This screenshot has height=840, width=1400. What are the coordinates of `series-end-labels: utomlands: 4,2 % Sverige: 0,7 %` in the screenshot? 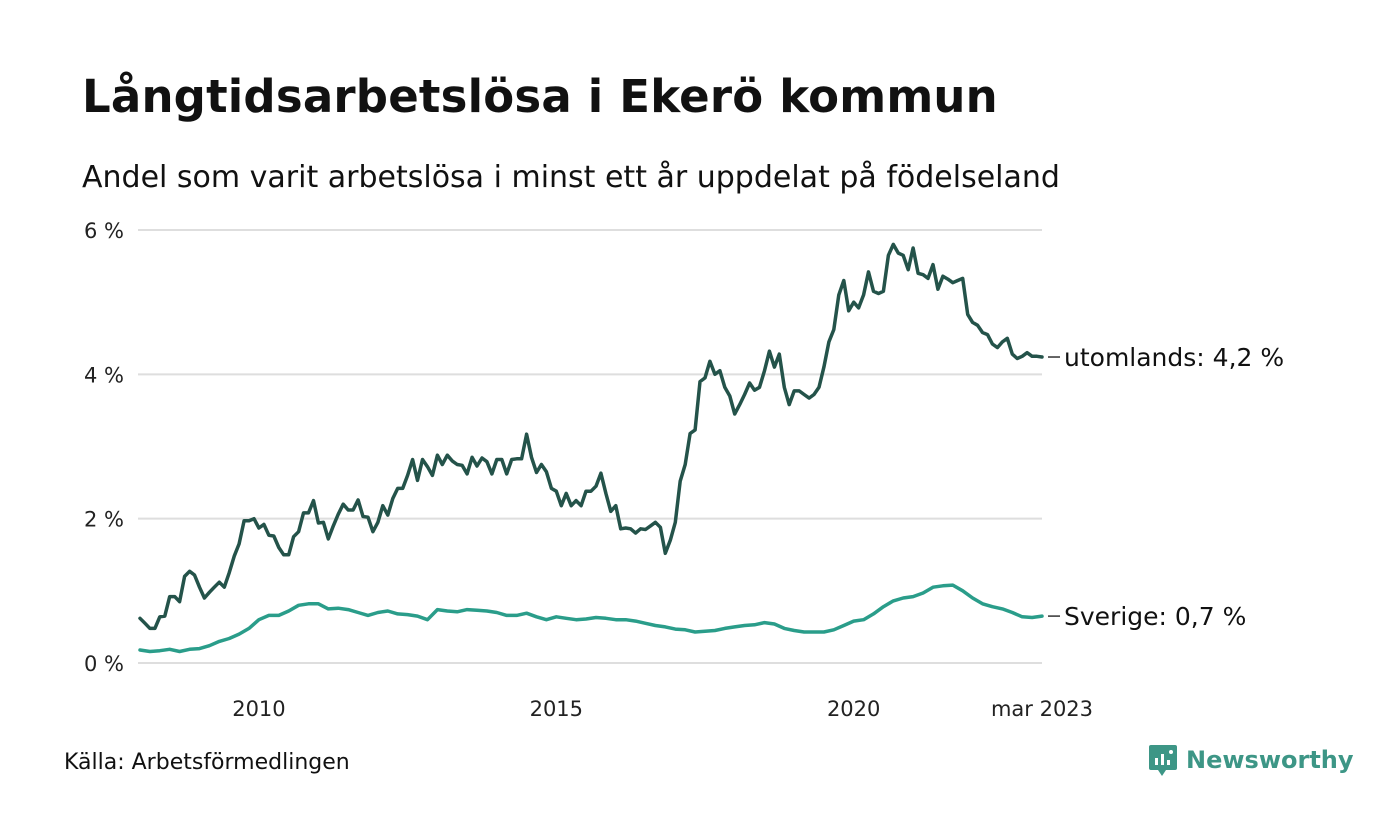 It's located at (1166, 487).